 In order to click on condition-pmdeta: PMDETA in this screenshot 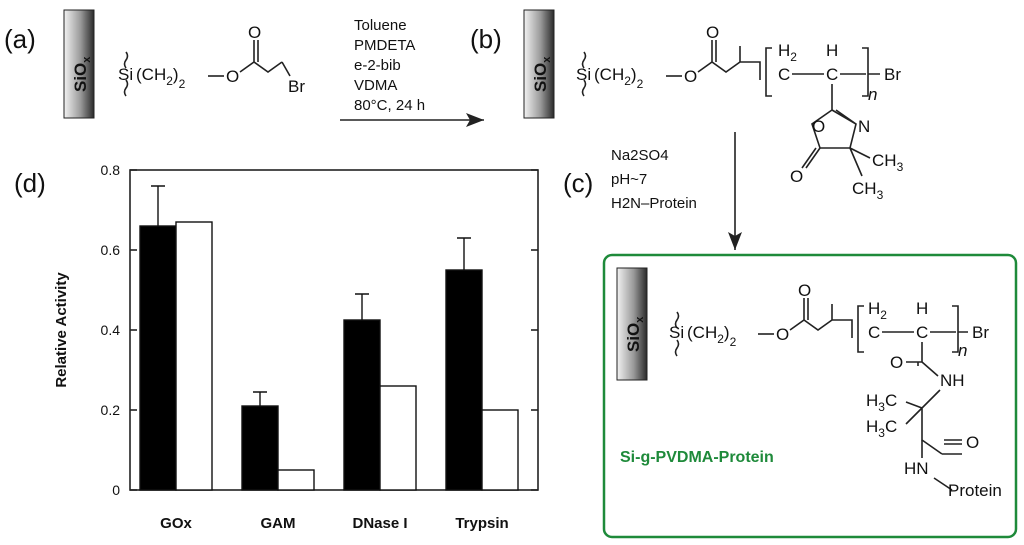, I will do `click(384, 45)`.